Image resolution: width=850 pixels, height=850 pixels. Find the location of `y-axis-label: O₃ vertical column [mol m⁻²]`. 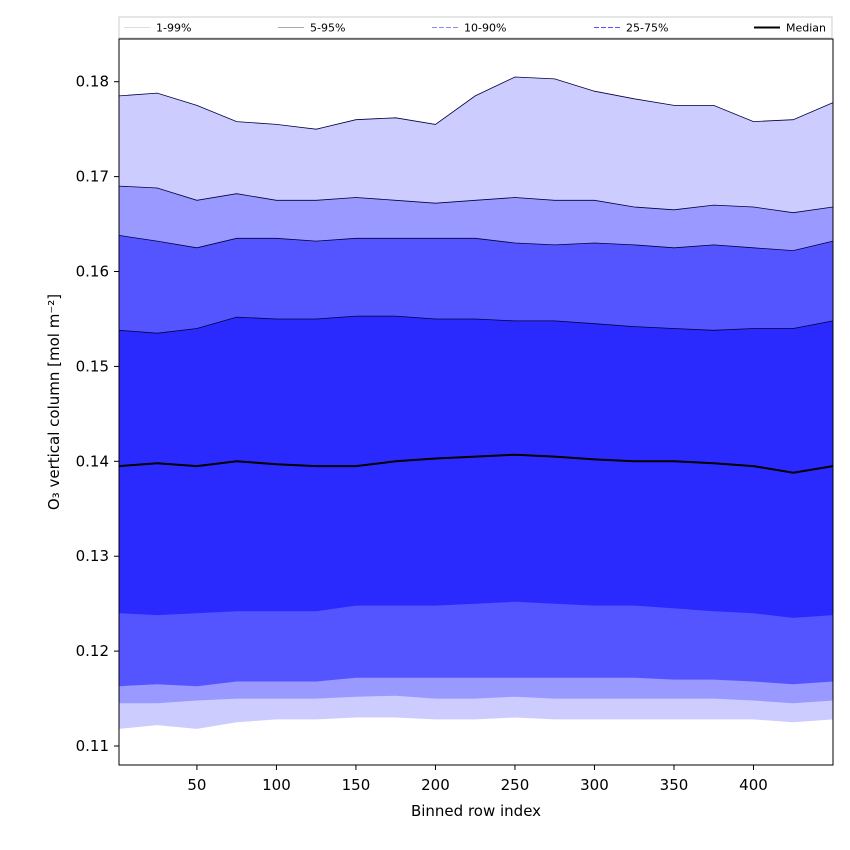

y-axis-label: O₃ vertical column [mol m⁻²] is located at coordinates (54, 402).